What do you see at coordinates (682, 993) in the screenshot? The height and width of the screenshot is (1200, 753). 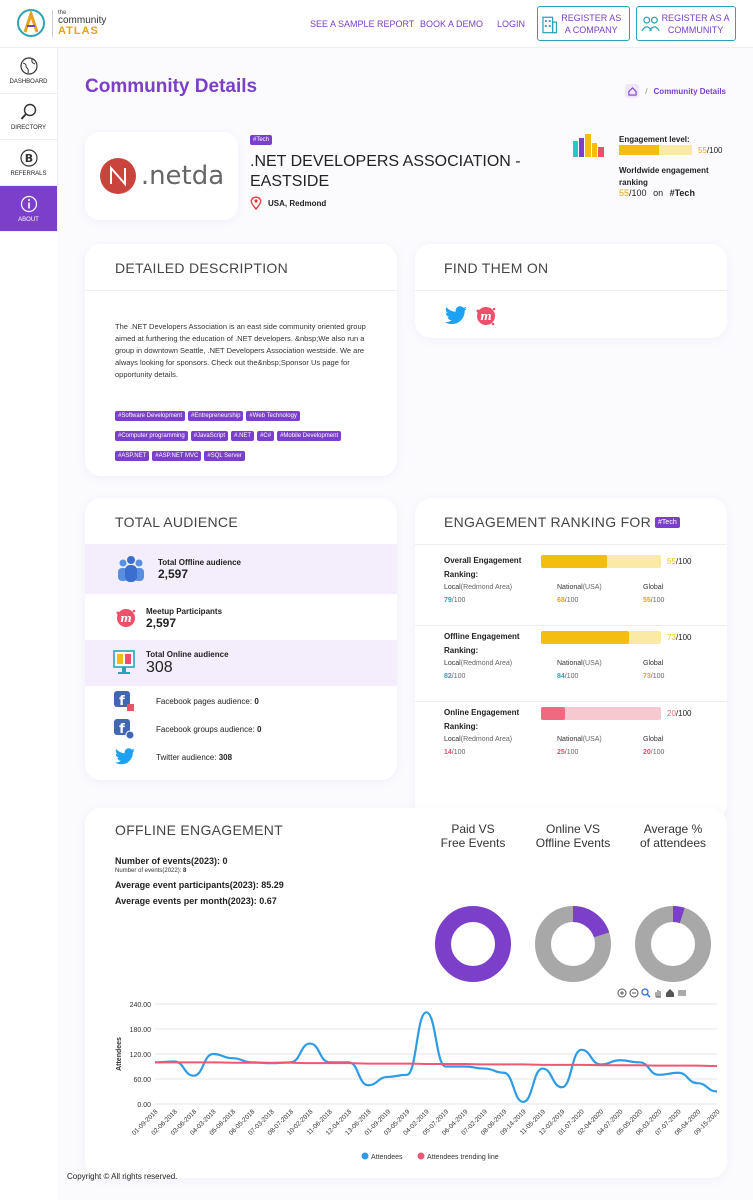 I see `menu-icon` at bounding box center [682, 993].